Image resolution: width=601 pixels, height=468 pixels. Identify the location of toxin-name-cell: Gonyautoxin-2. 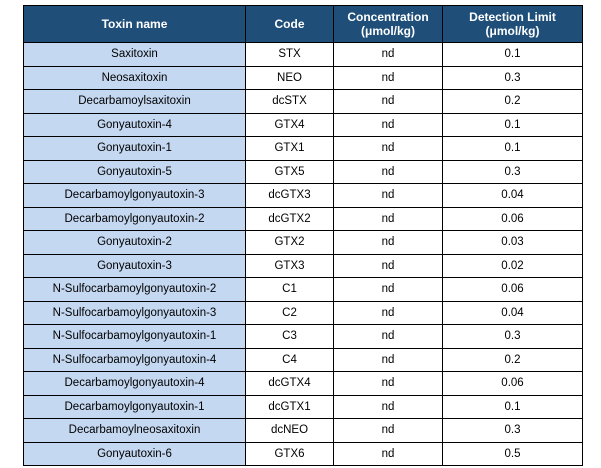
(134, 242).